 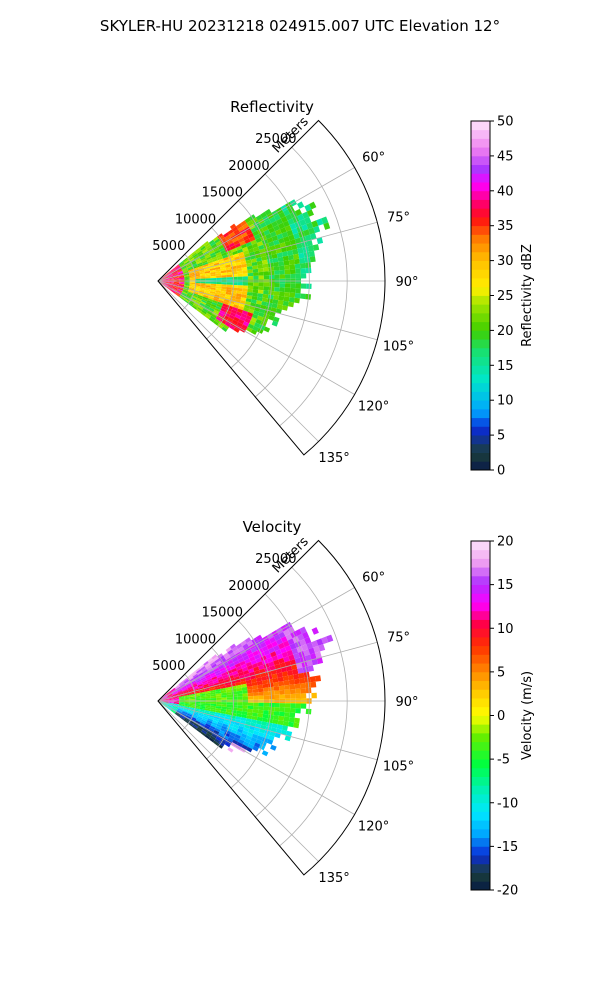 I want to click on velocity-colorbar: -20 -15 -10 -5 0 5 10 15 20, so click(x=494, y=717).